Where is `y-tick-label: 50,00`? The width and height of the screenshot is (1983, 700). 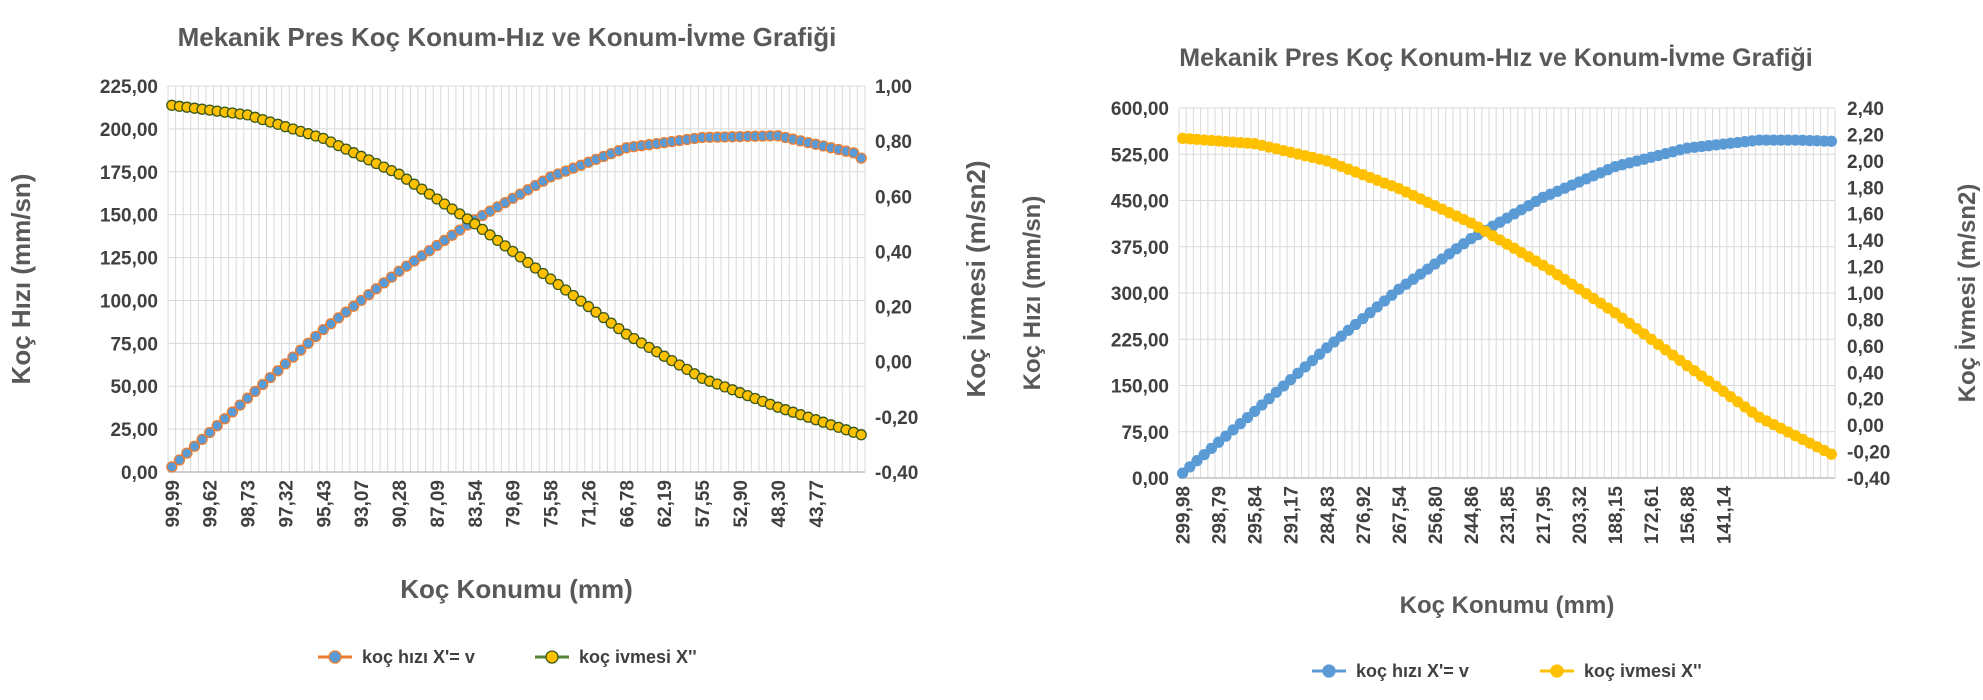
y-tick-label: 50,00 is located at coordinates (134, 387).